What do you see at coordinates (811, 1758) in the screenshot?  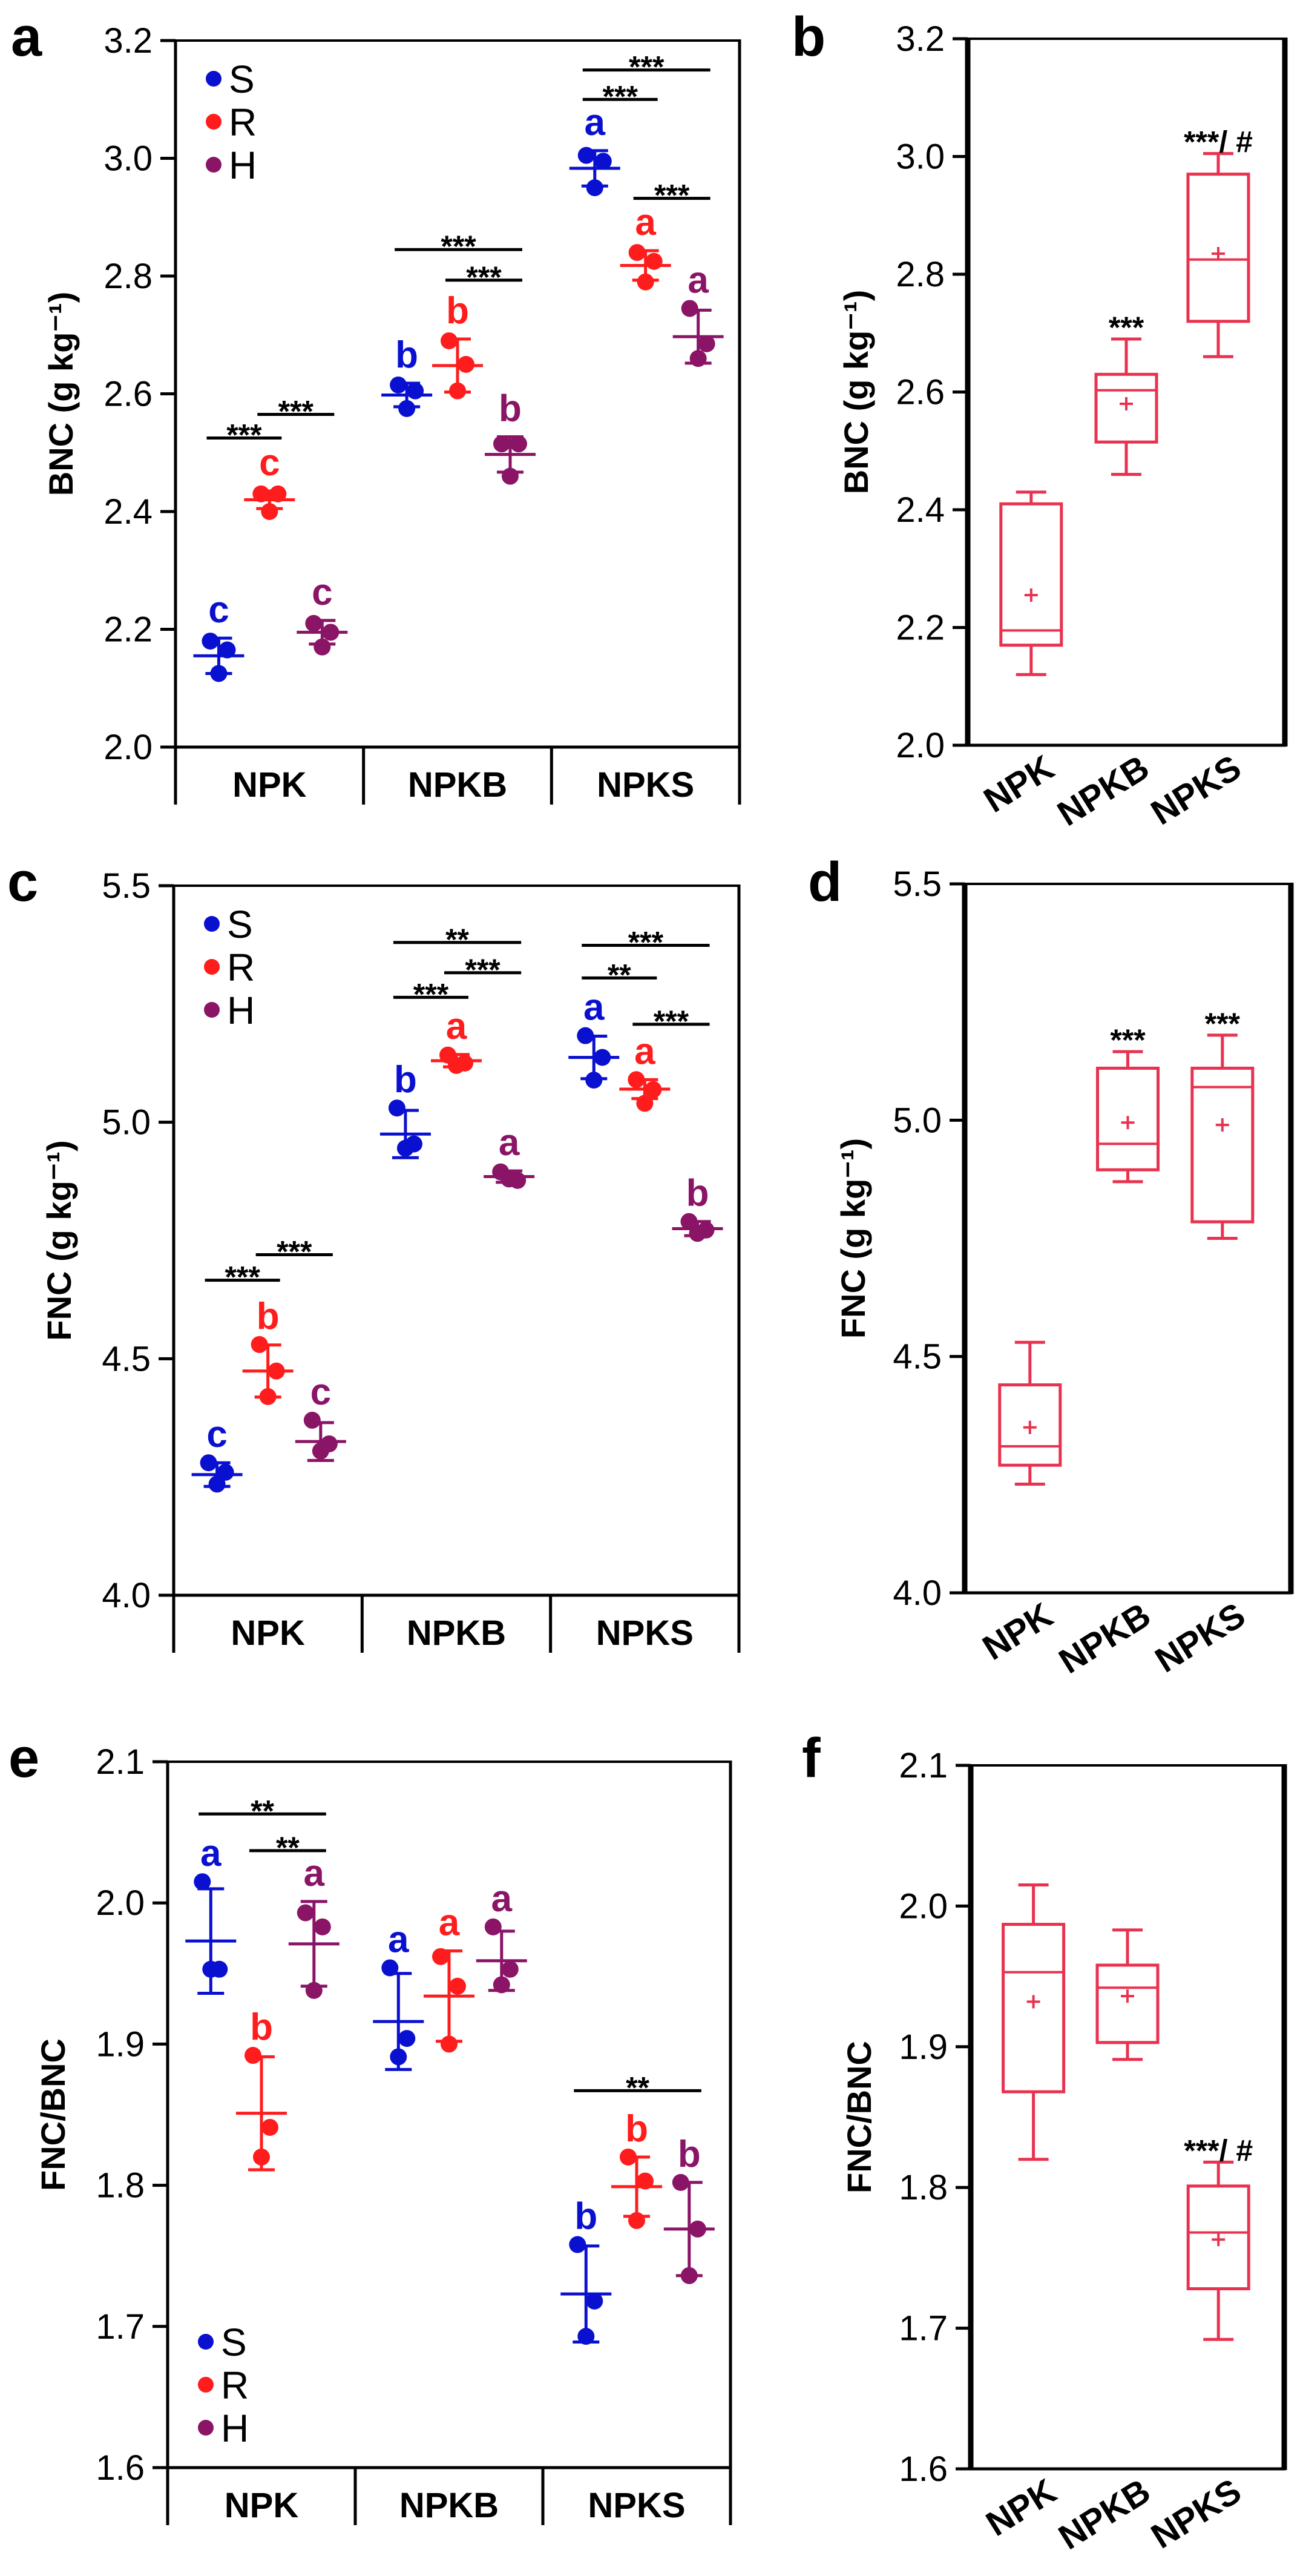 I see `panel-label: f` at bounding box center [811, 1758].